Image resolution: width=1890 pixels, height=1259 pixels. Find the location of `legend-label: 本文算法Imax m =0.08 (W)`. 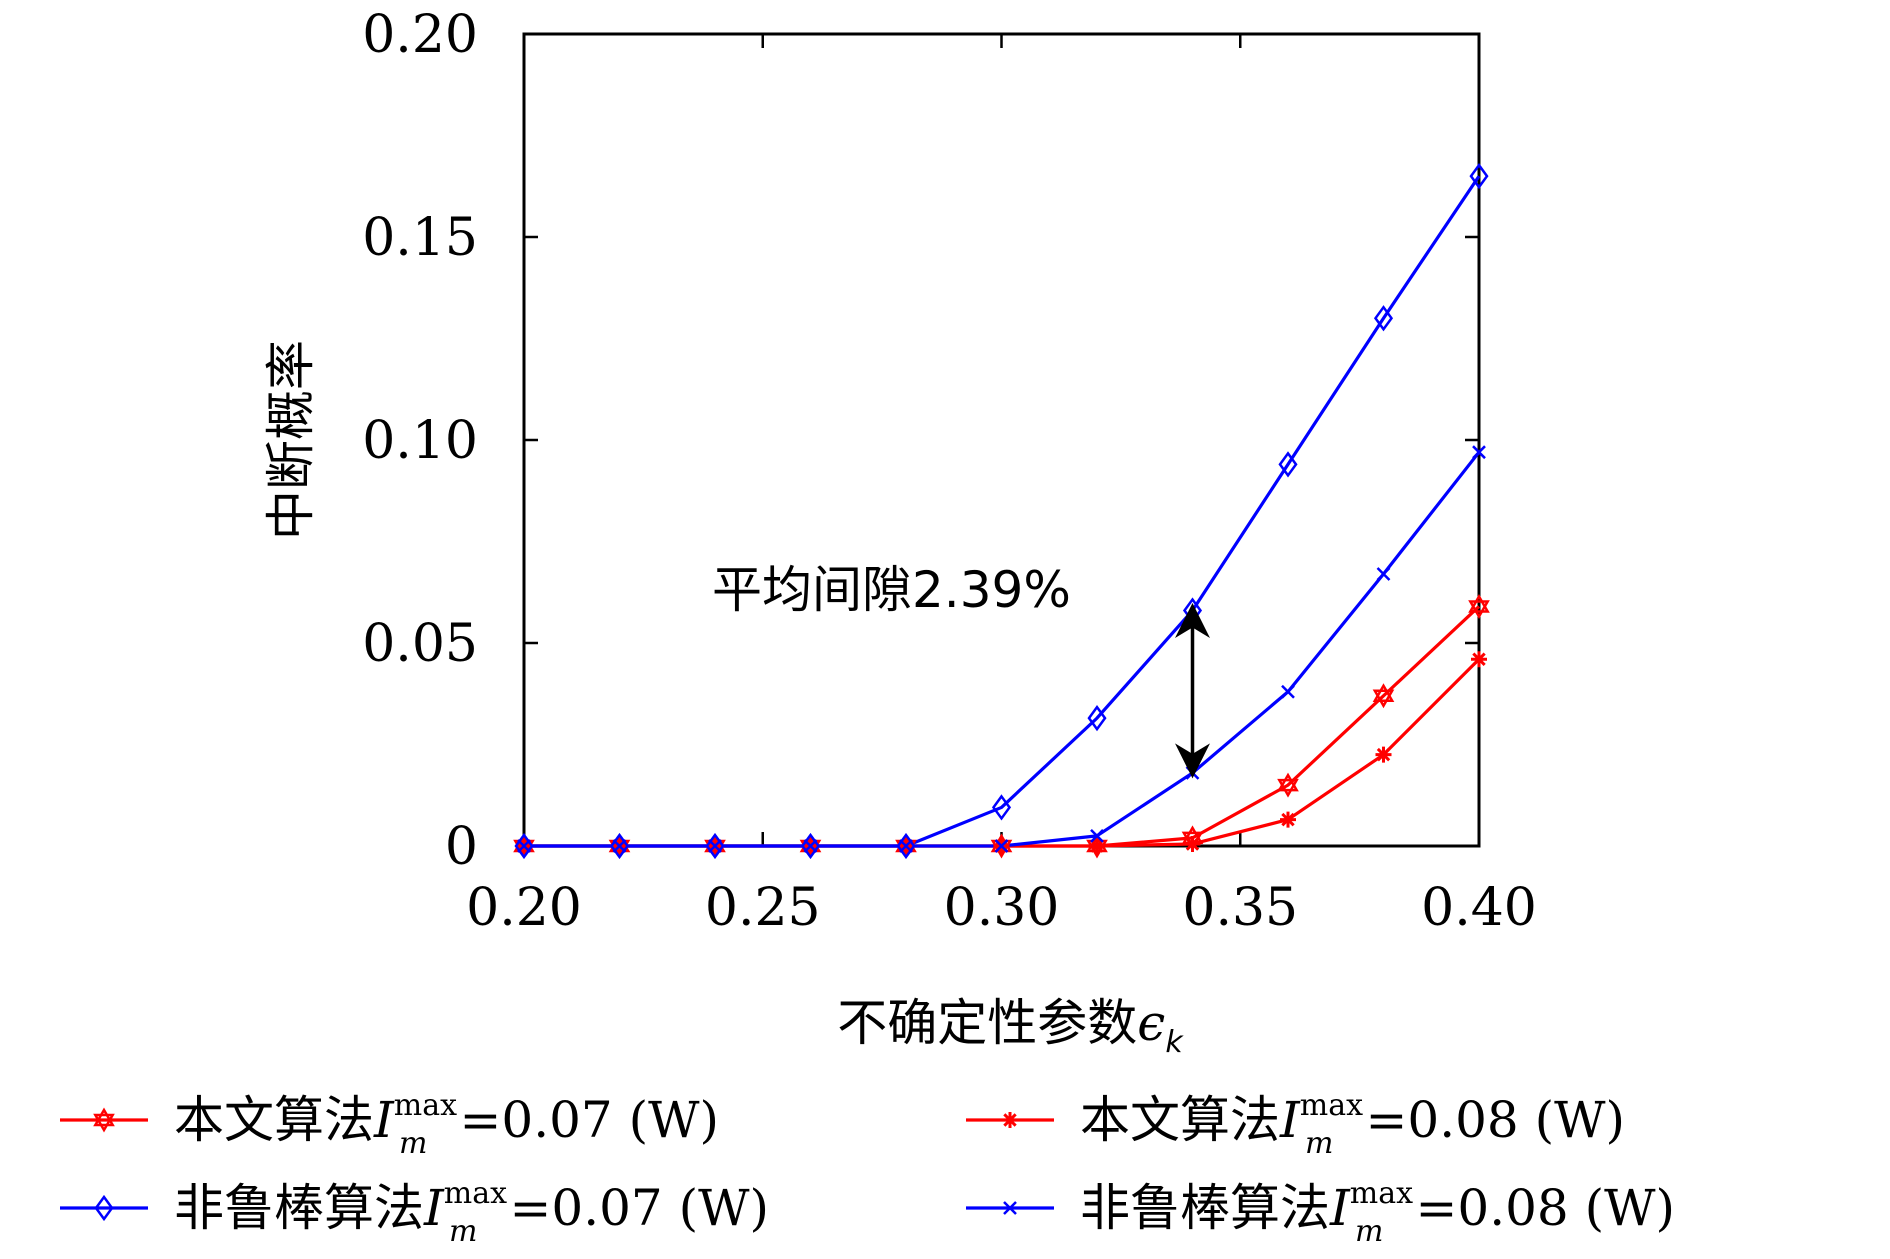

legend-label: 本文算法Imax m =0.08 (W) is located at coordinates (1352, 1124).